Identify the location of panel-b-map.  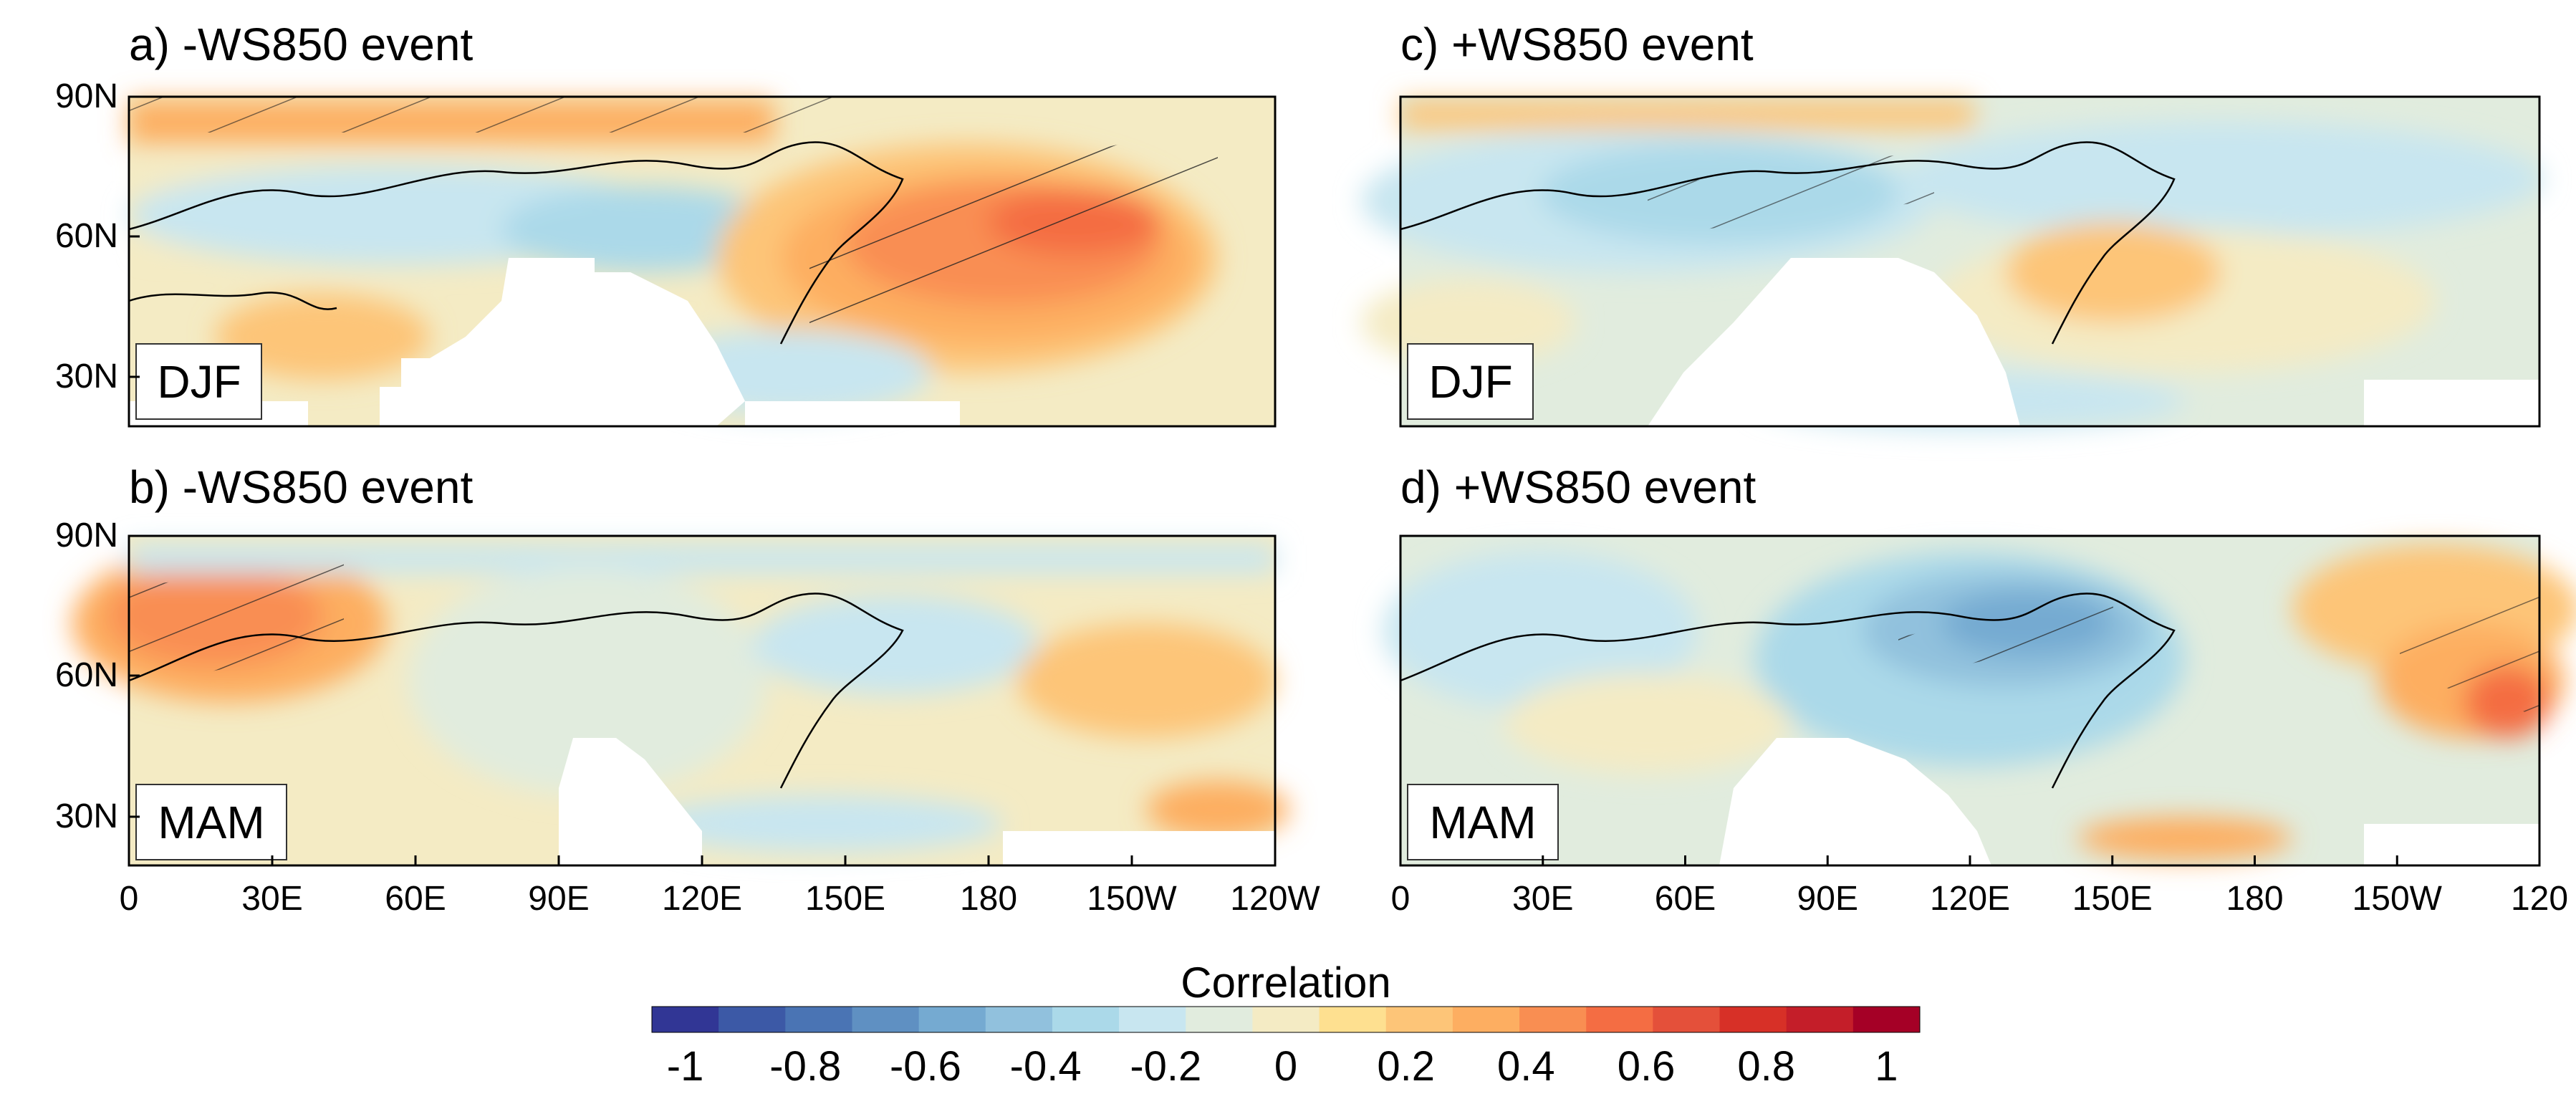
(680, 701).